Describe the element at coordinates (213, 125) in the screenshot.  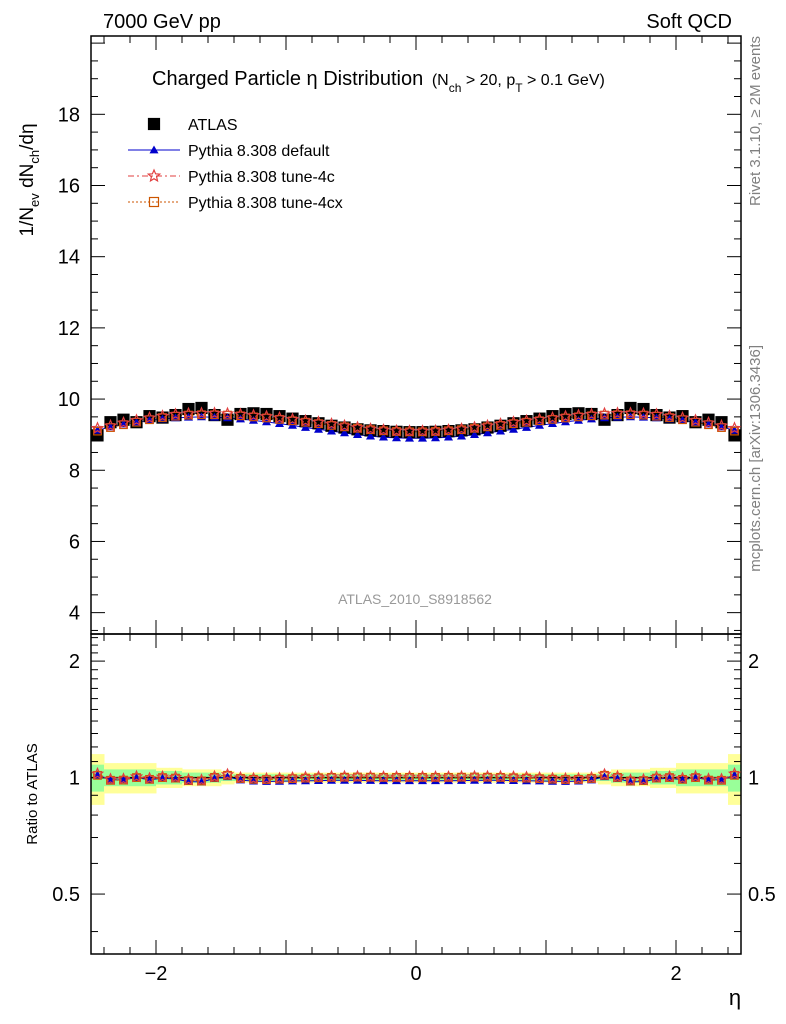
I see `legend-label: ATLAS` at that location.